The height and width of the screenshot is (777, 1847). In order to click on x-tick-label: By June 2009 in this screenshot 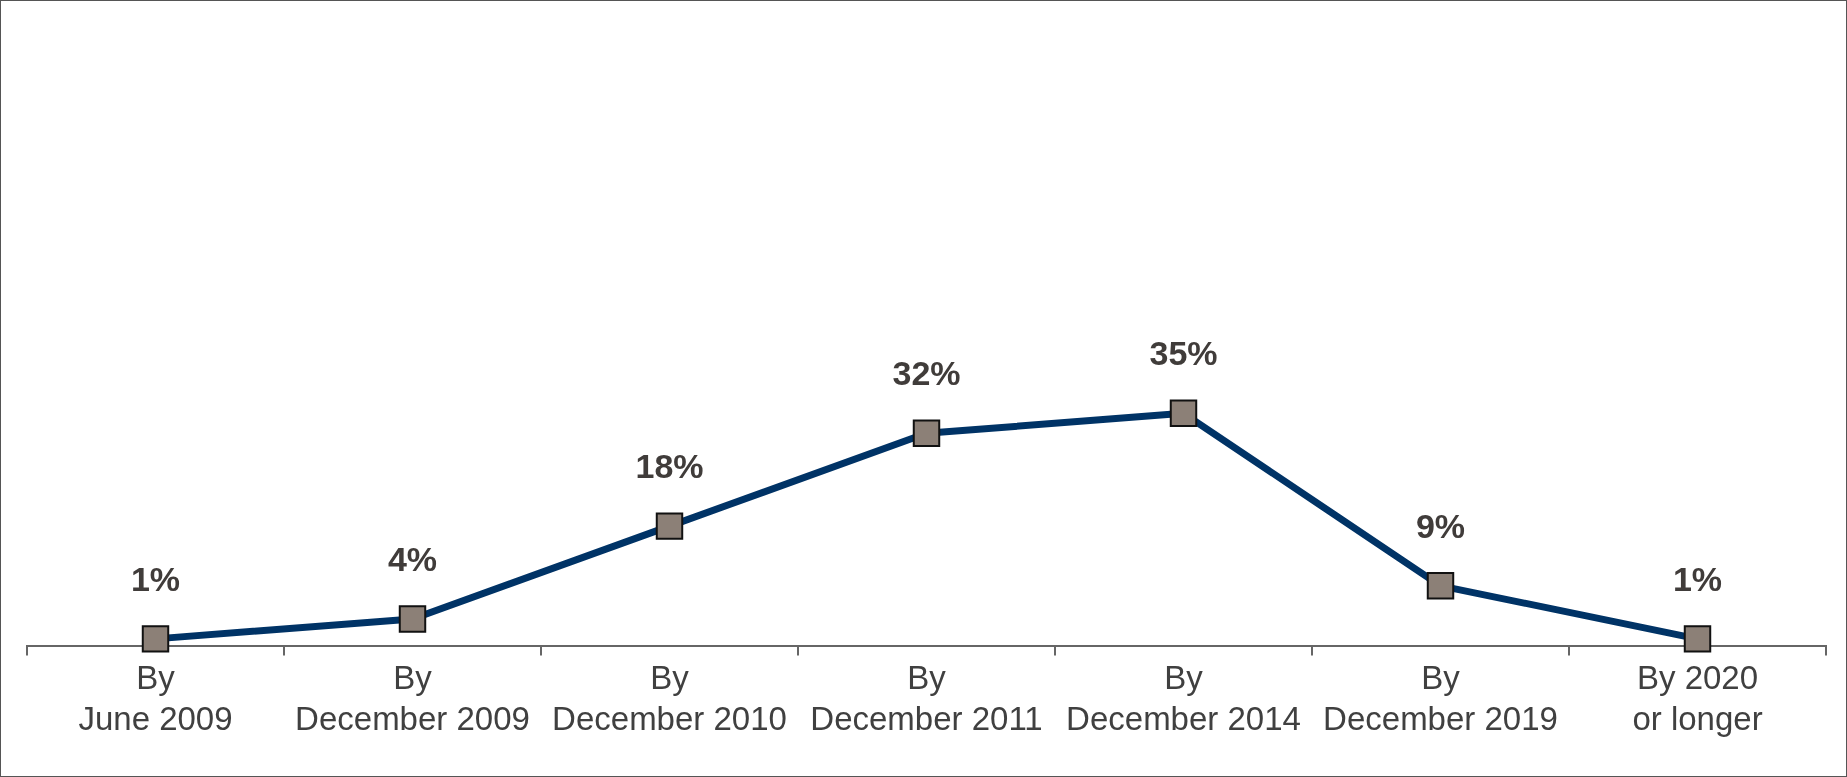, I will do `click(155, 698)`.